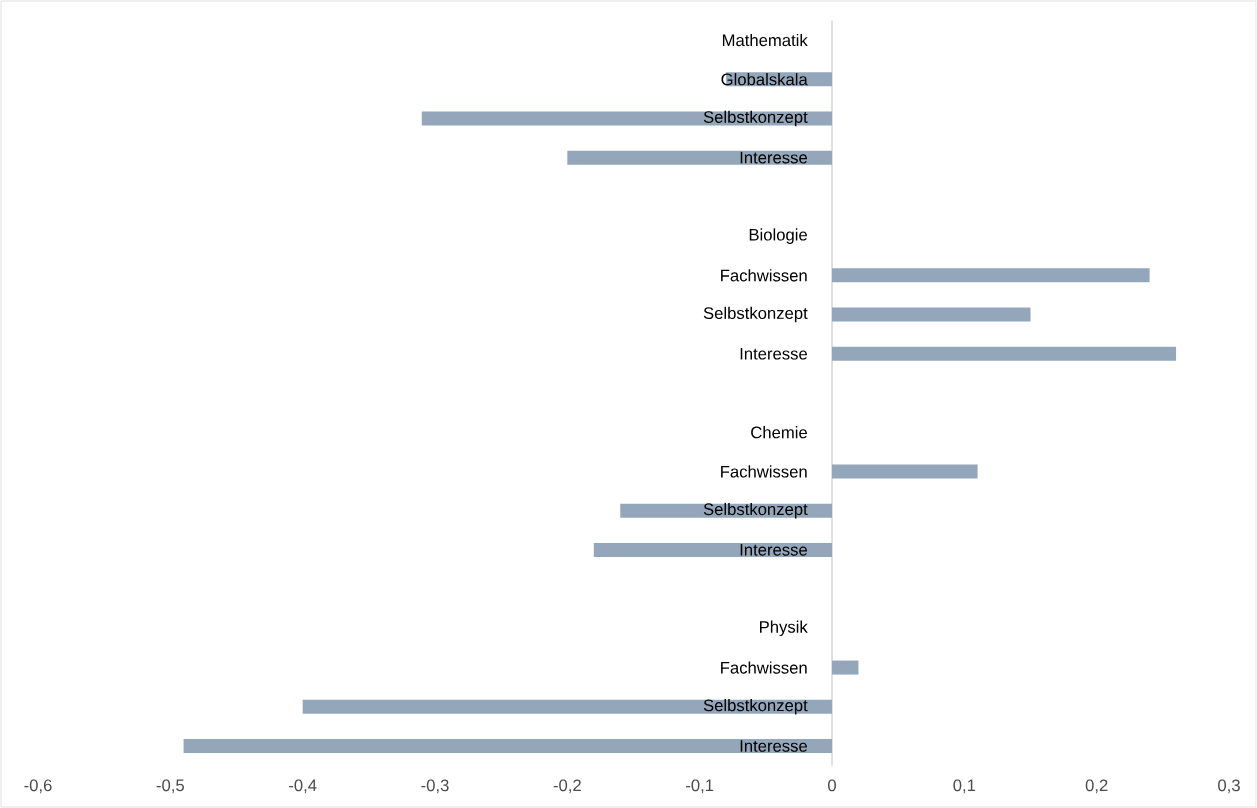 The image size is (1257, 808). I want to click on x-tick-label: -0,3, so click(435, 786).